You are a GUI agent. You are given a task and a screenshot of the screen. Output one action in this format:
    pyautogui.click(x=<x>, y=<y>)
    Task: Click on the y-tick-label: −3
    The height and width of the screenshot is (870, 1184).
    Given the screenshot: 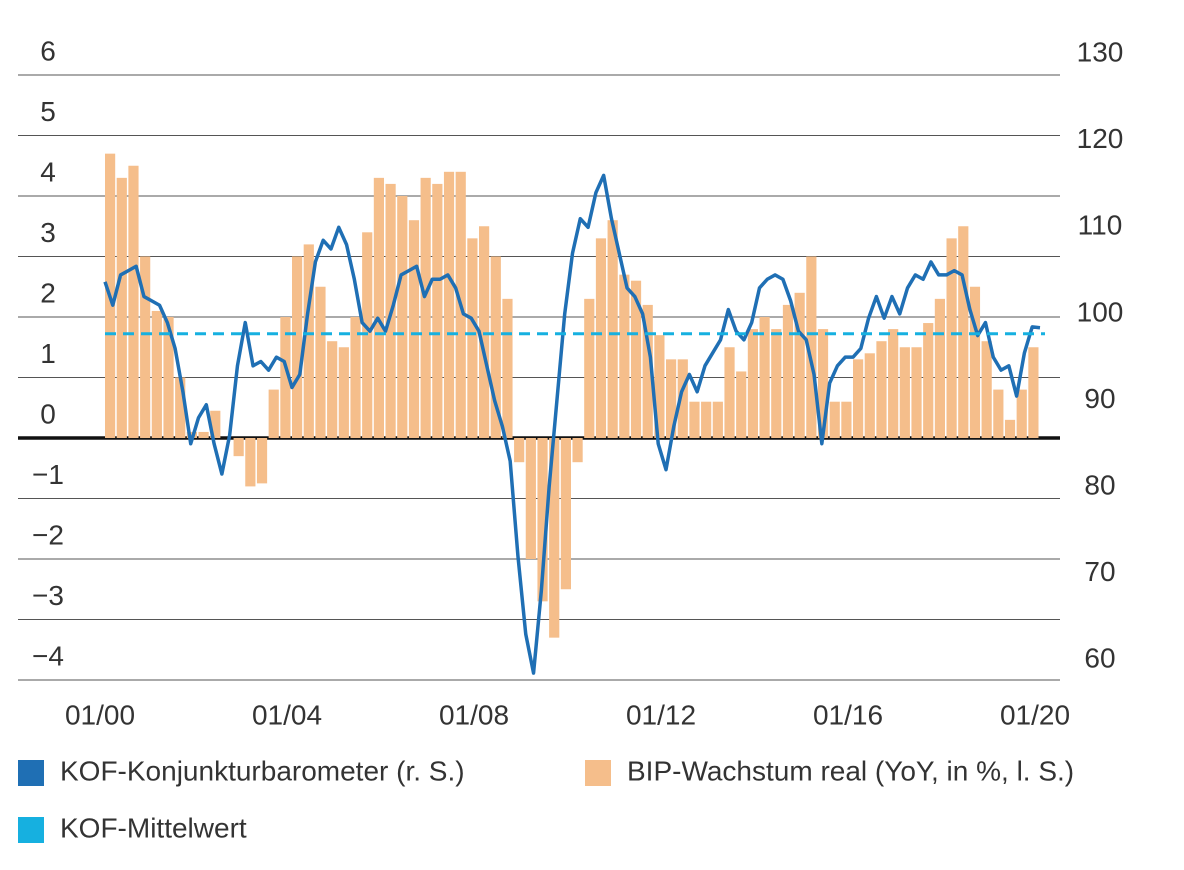 What is the action you would take?
    pyautogui.click(x=48, y=595)
    